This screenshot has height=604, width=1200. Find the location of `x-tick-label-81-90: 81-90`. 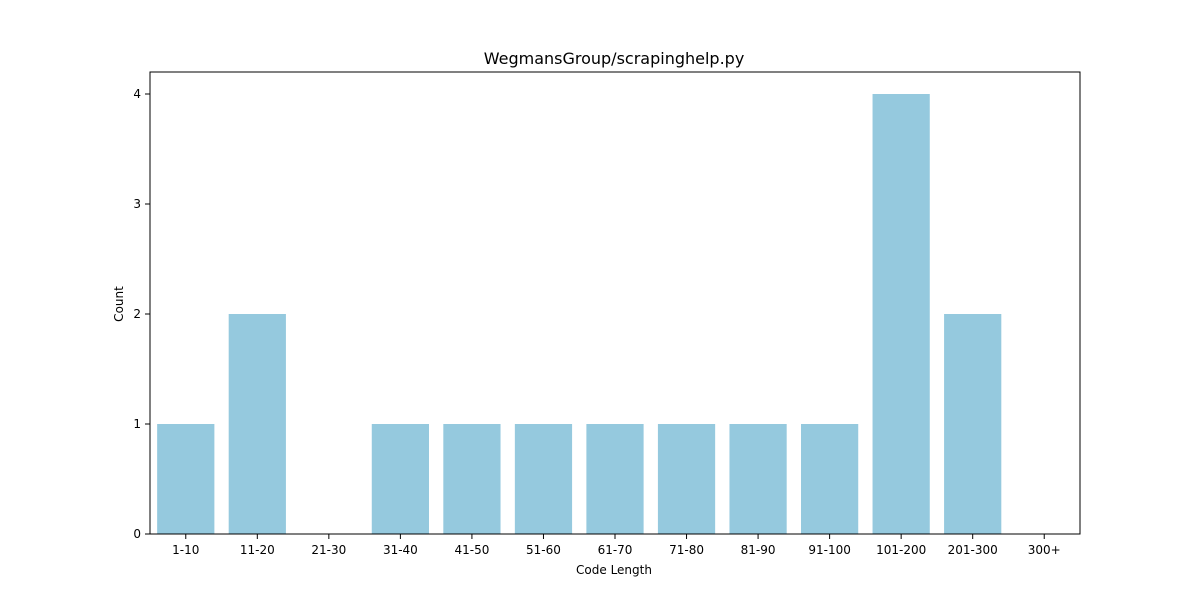

x-tick-label-81-90: 81-90 is located at coordinates (758, 550).